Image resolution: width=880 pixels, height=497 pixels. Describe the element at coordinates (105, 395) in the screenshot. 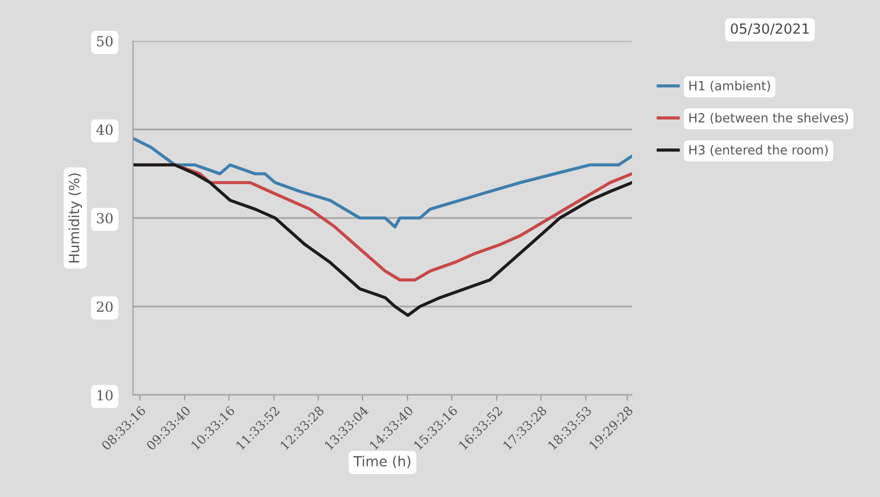

I see `y-tick-label: 10` at that location.